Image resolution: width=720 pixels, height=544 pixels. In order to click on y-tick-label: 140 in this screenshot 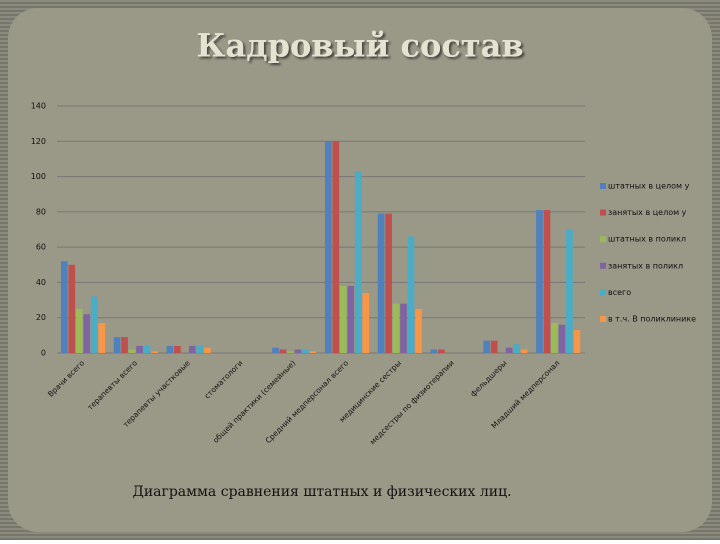, I will do `click(38, 106)`.